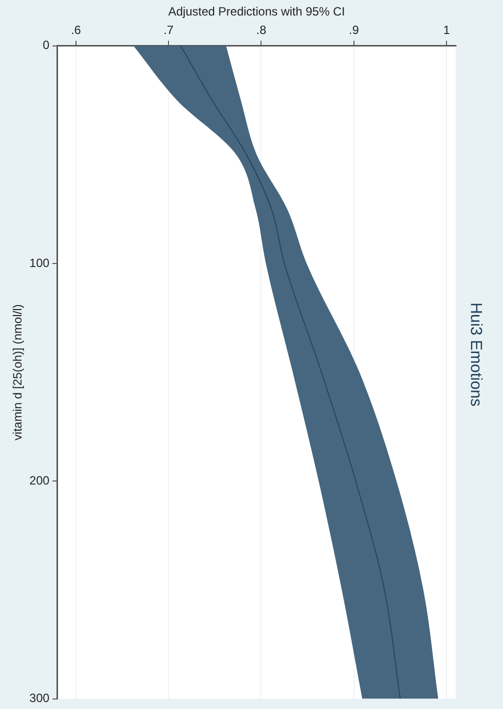  Describe the element at coordinates (17, 372) in the screenshot. I see `y-axis-title: vitamin d [25(oh)] (nmol/l)` at that location.